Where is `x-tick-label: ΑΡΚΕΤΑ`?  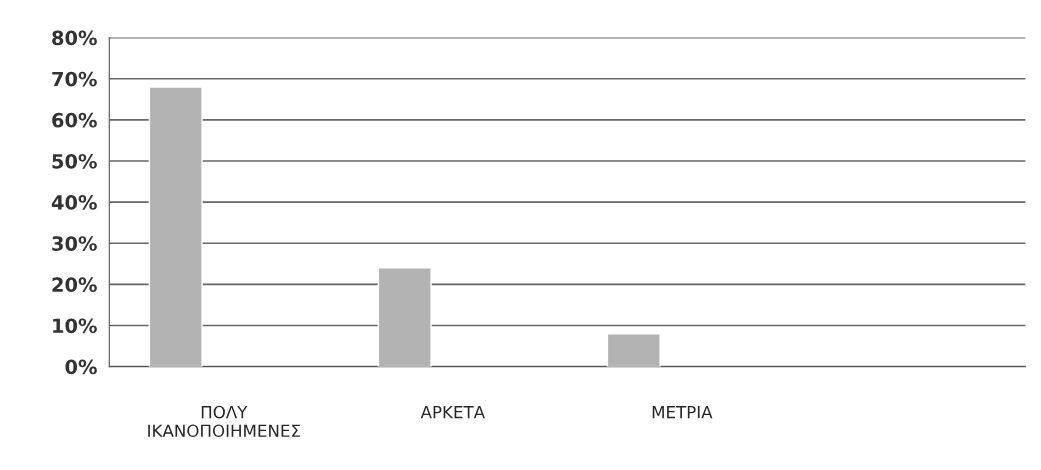
x-tick-label: ΑΡΚΕΤΑ is located at coordinates (452, 412).